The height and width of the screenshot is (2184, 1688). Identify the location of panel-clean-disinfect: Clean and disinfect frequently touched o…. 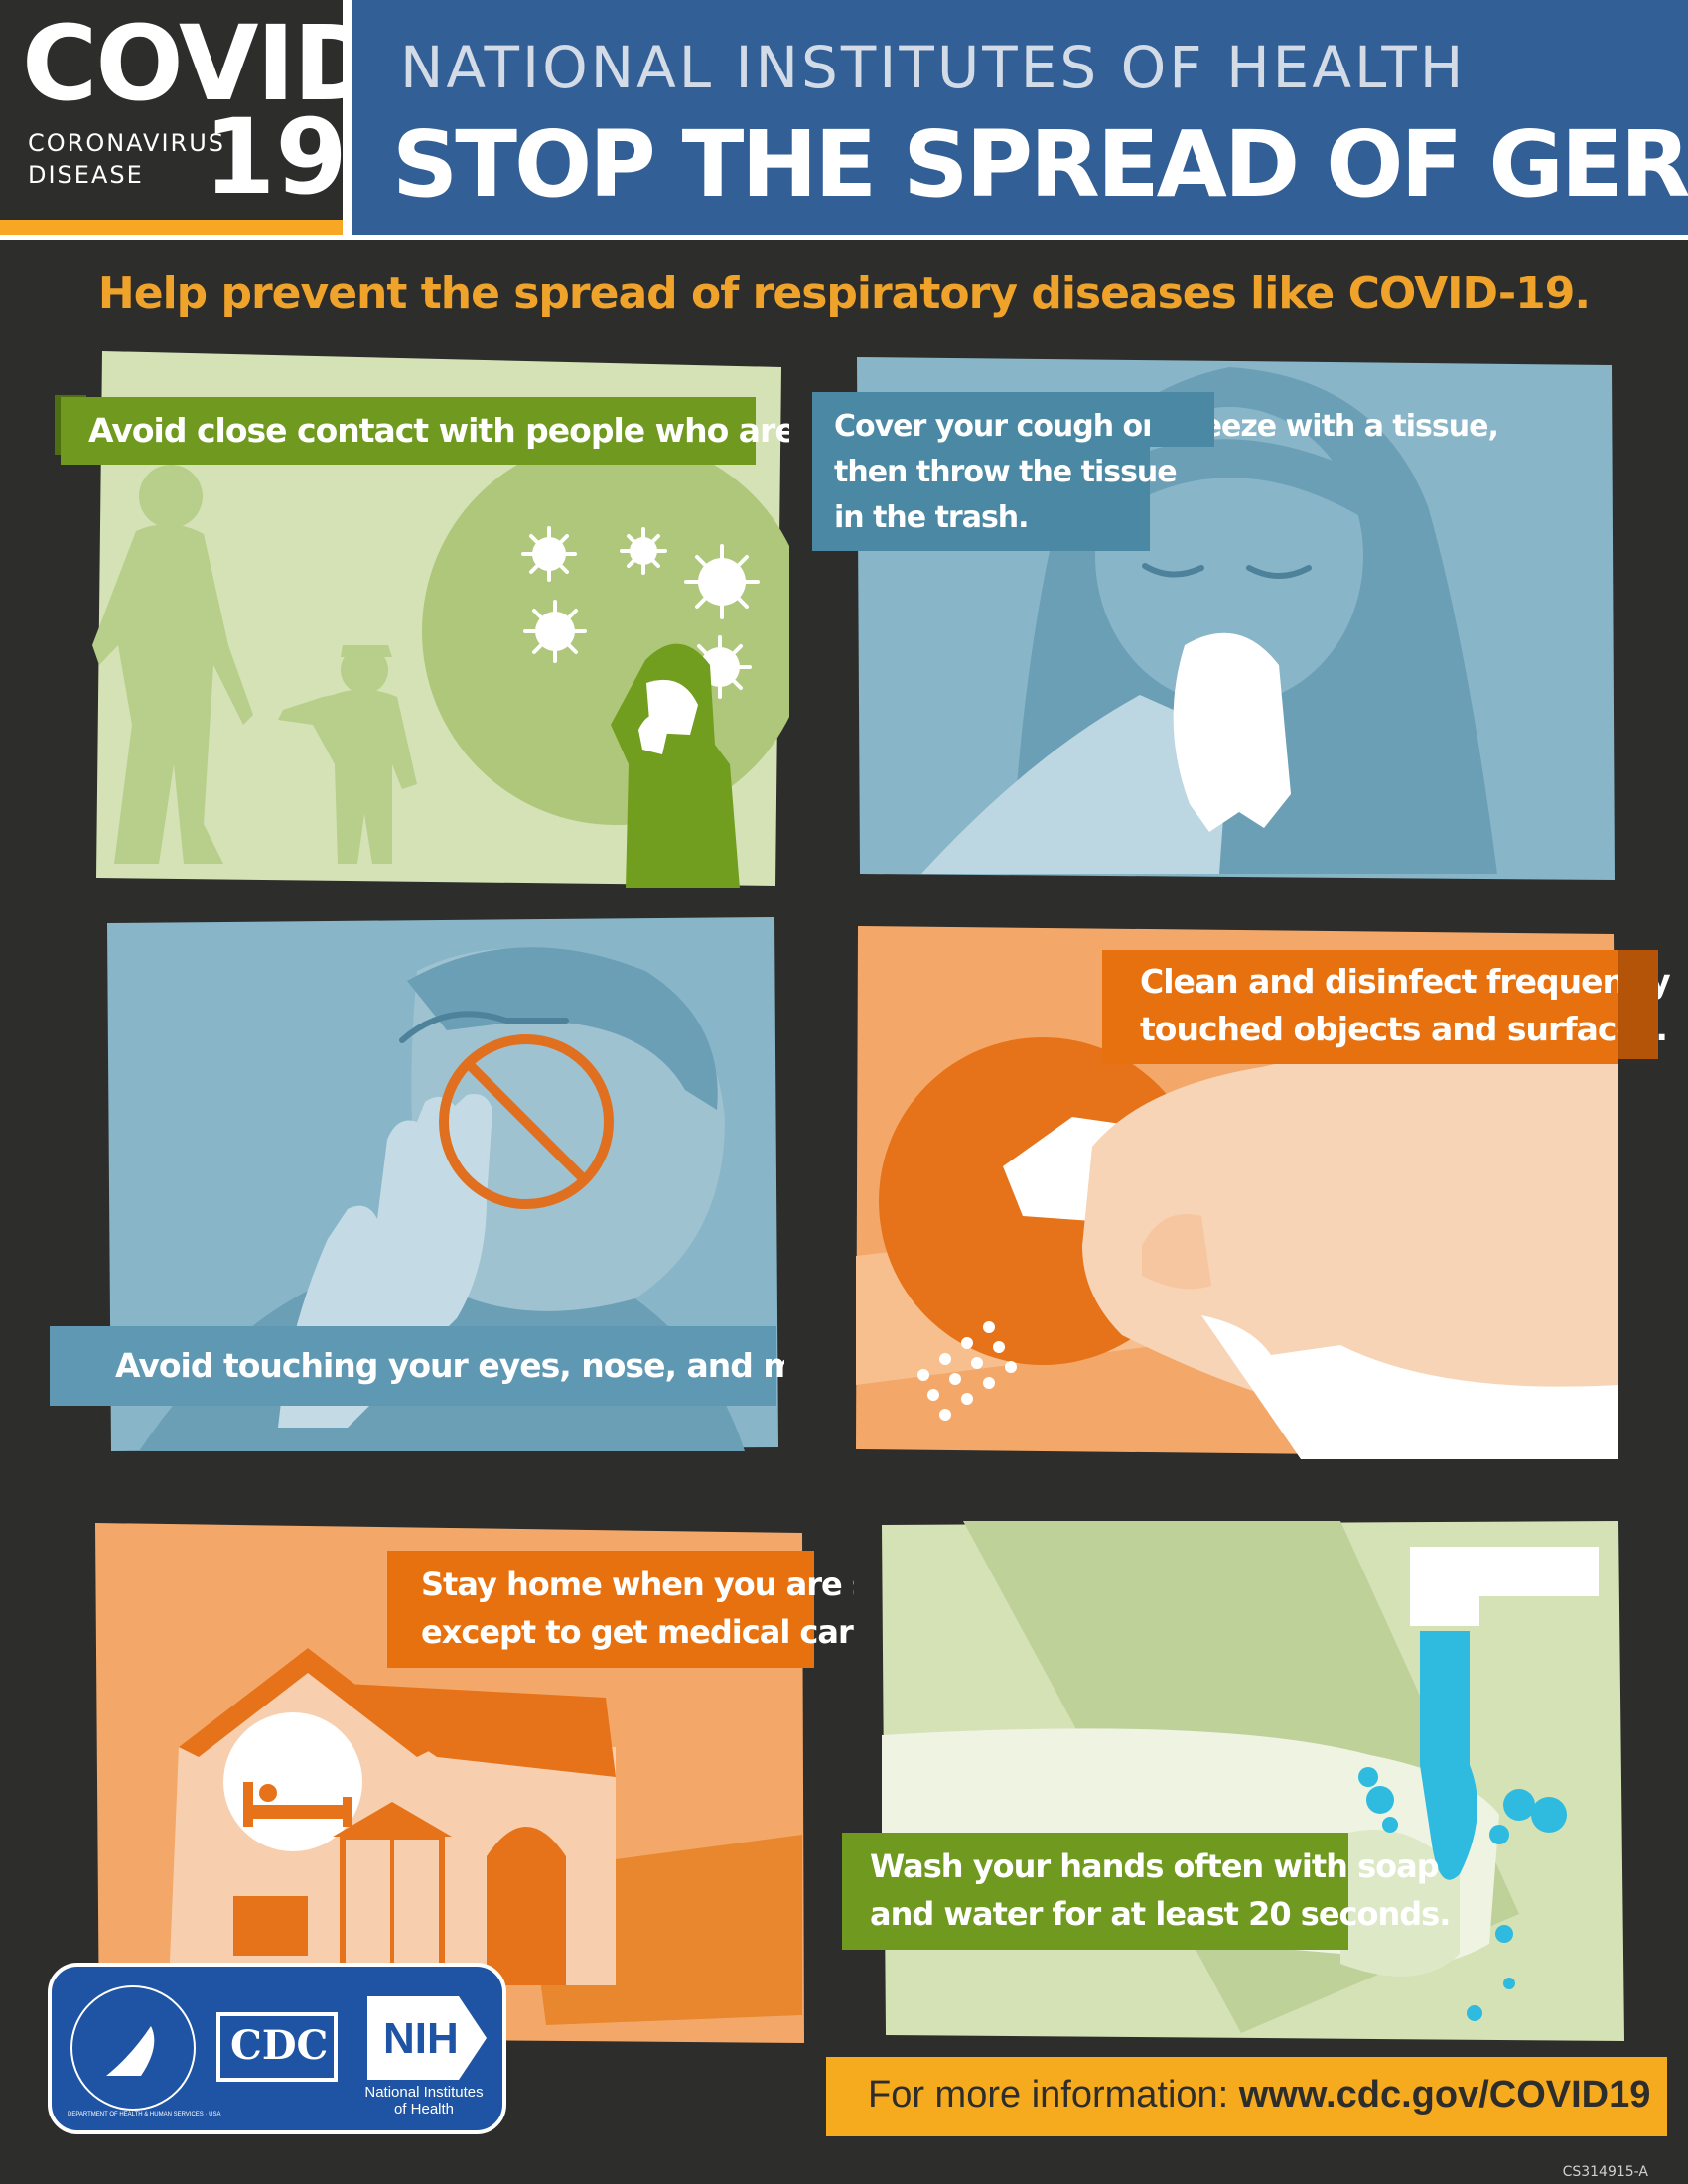
(1258, 1188).